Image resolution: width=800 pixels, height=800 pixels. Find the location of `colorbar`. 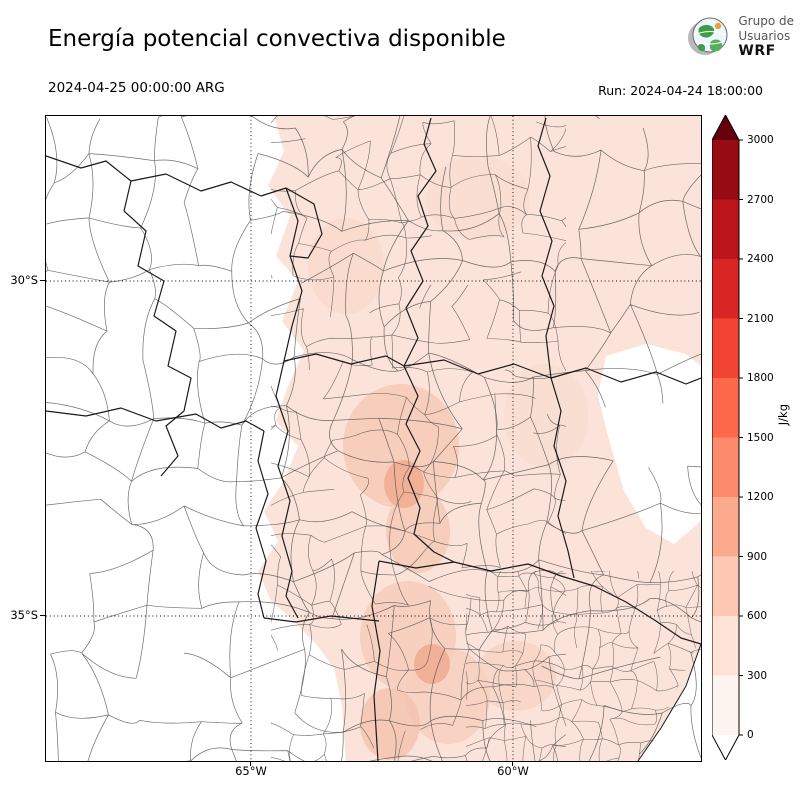

colorbar is located at coordinates (727, 438).